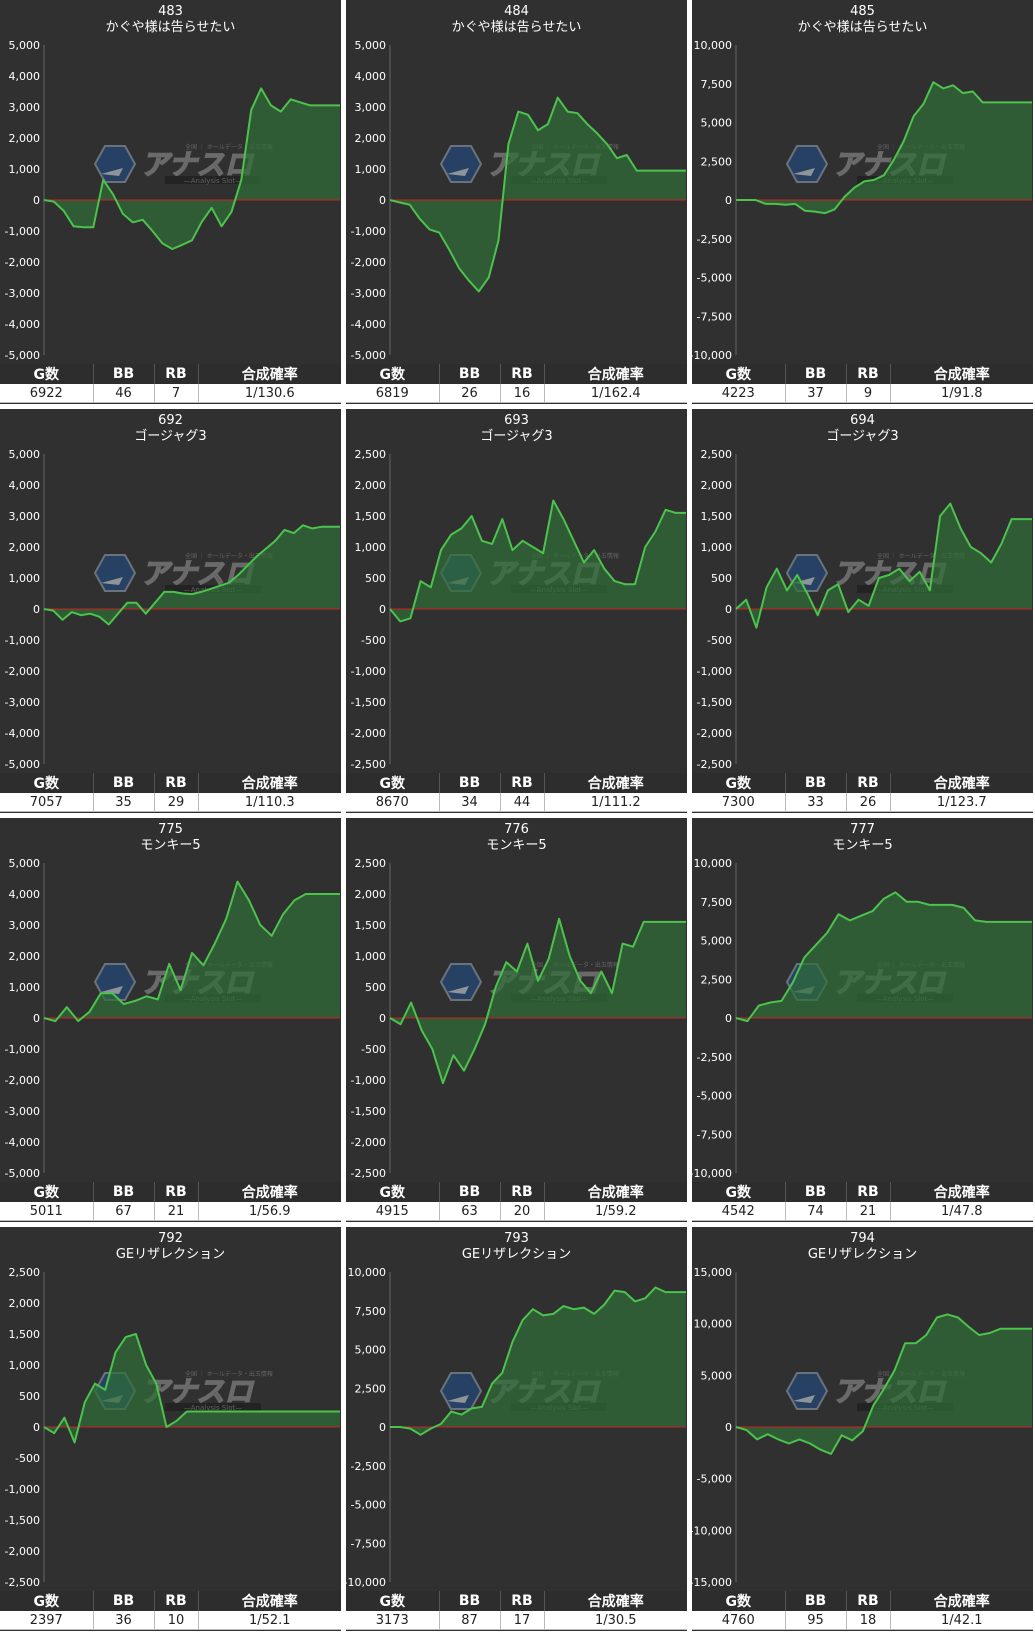  I want to click on rb-value: 26, so click(868, 802).